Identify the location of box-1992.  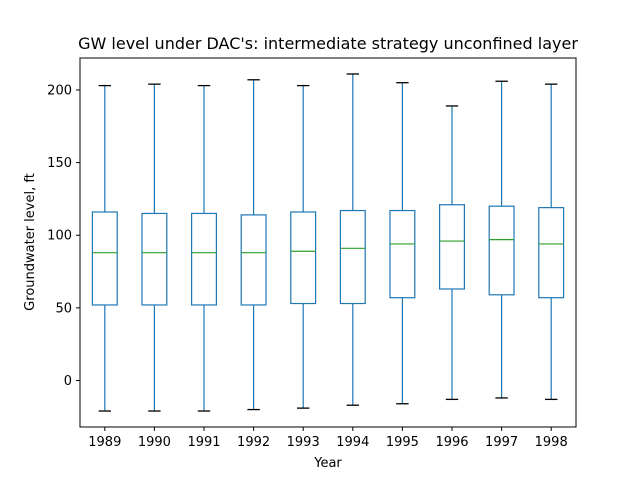
(253, 260).